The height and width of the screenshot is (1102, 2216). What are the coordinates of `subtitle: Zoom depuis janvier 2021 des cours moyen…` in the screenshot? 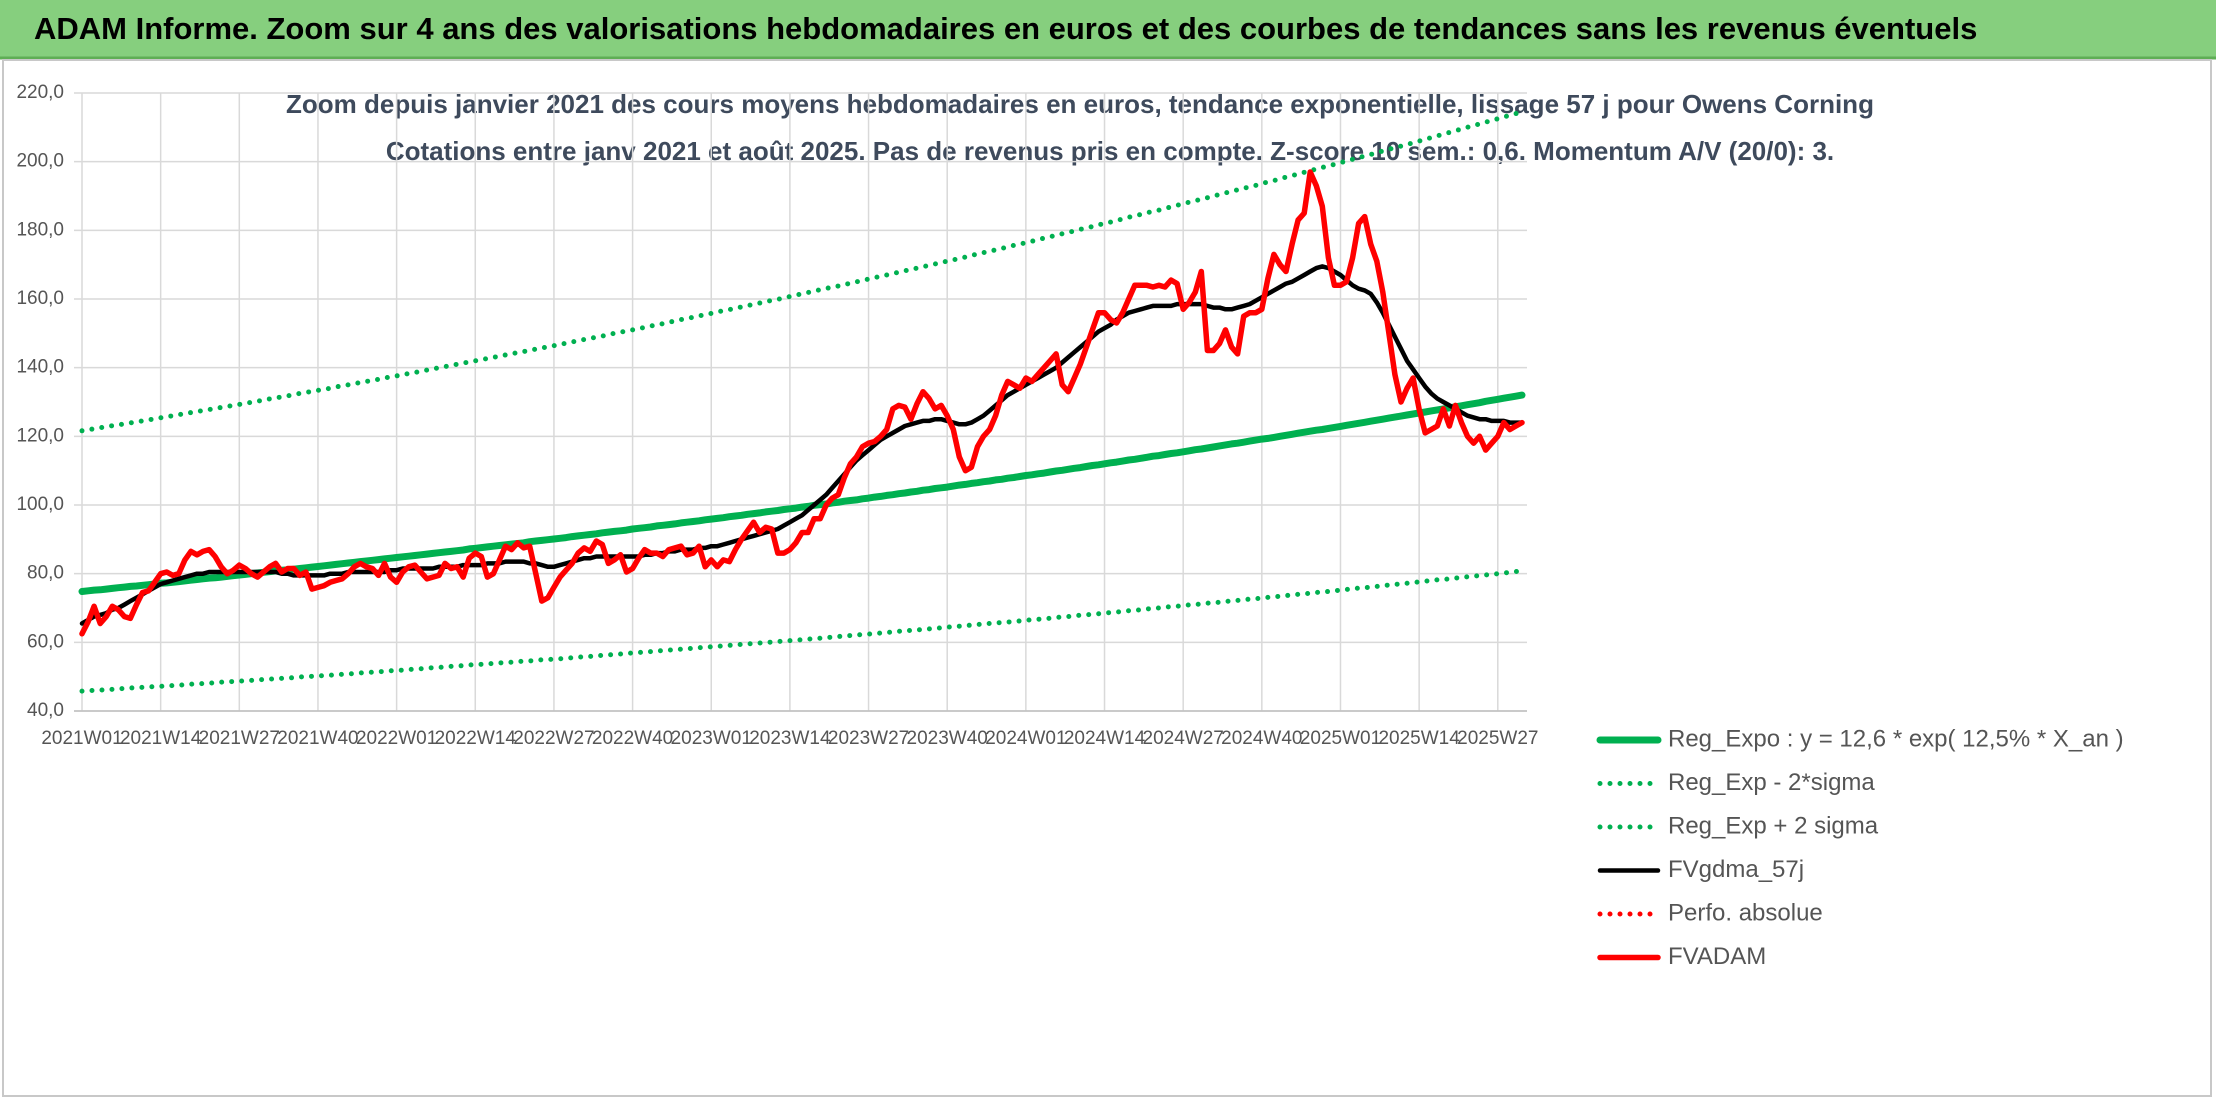 It's located at (1080, 104).